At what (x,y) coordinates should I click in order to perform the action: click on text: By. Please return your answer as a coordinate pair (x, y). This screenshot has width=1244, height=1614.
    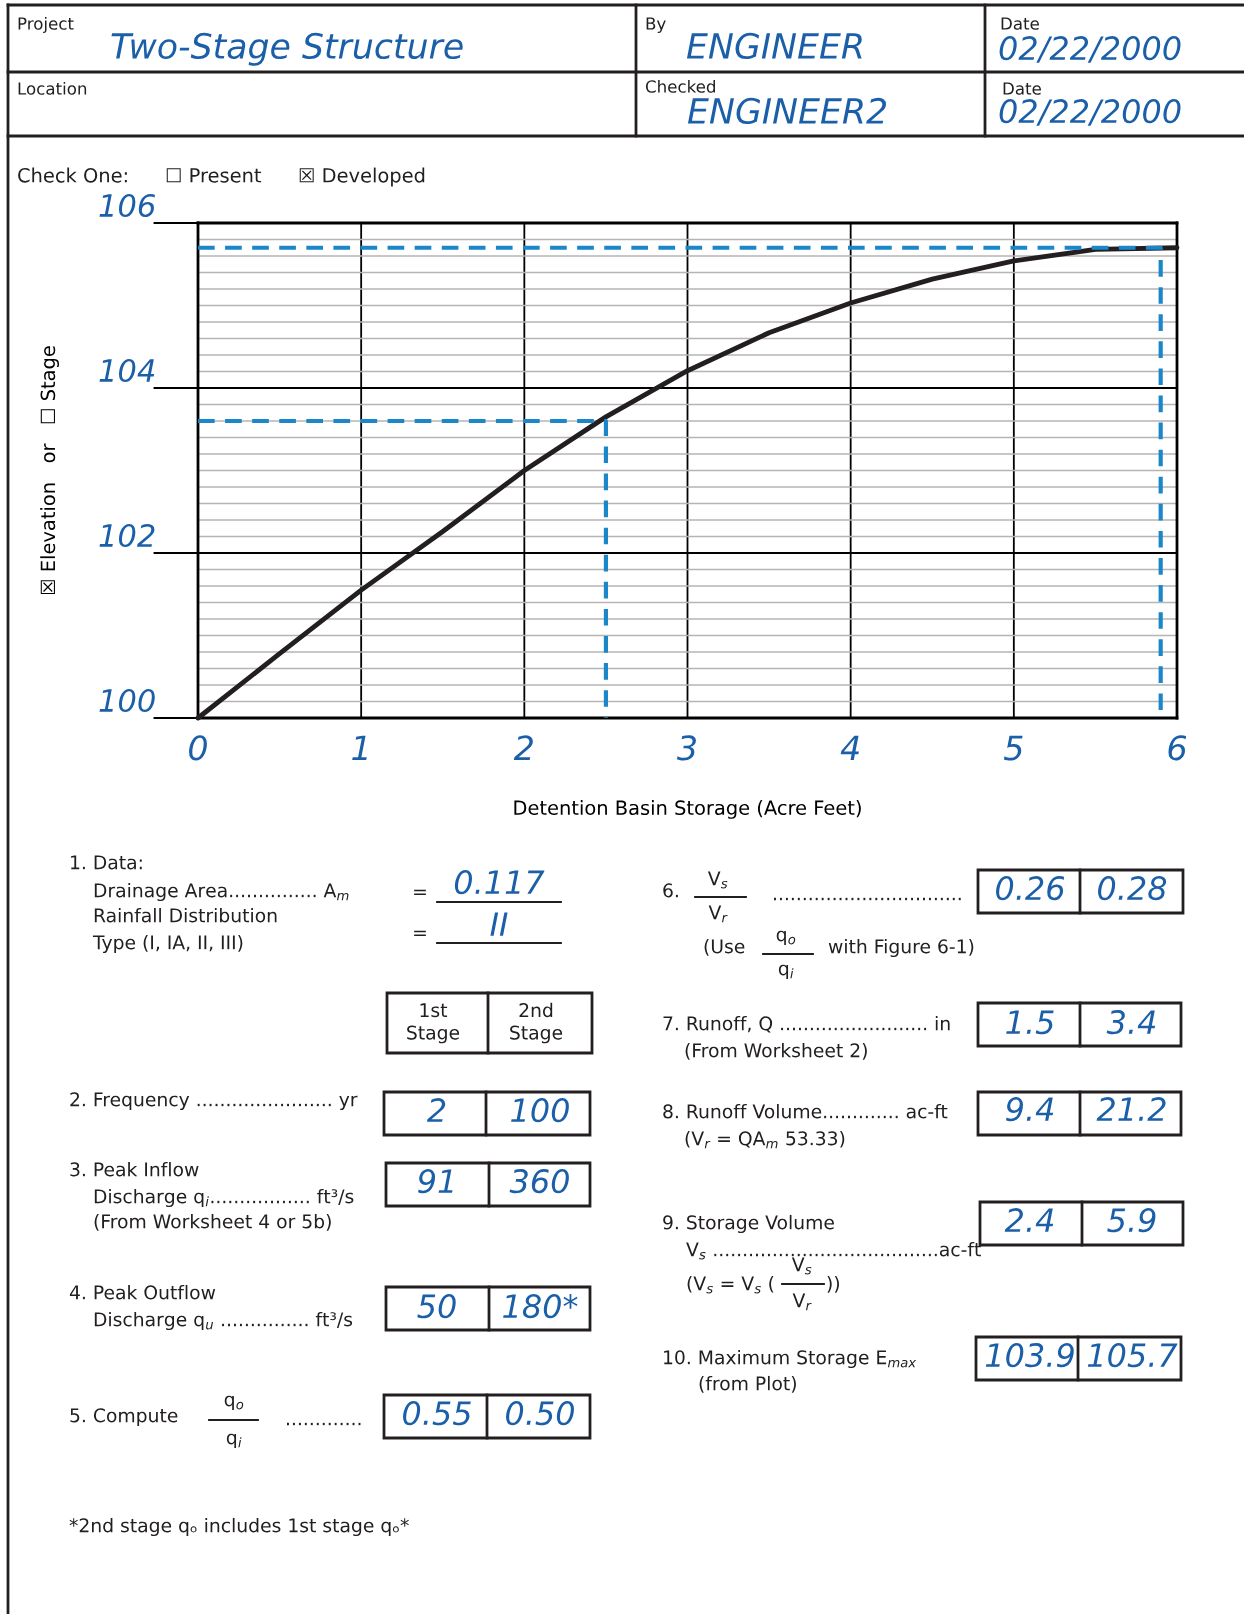
    Looking at the image, I should click on (656, 25).